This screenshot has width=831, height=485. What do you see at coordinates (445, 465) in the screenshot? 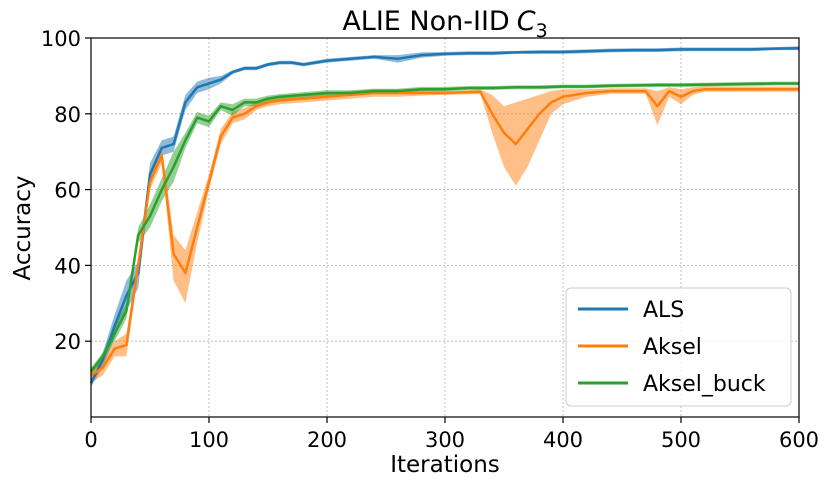
I see `x-axis-label: Iterations` at bounding box center [445, 465].